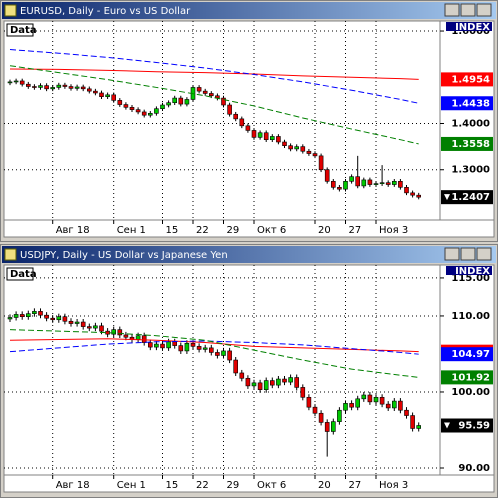 Image resolution: width=498 pixels, height=498 pixels. I want to click on y-tick-label: 110.00, so click(470, 316).